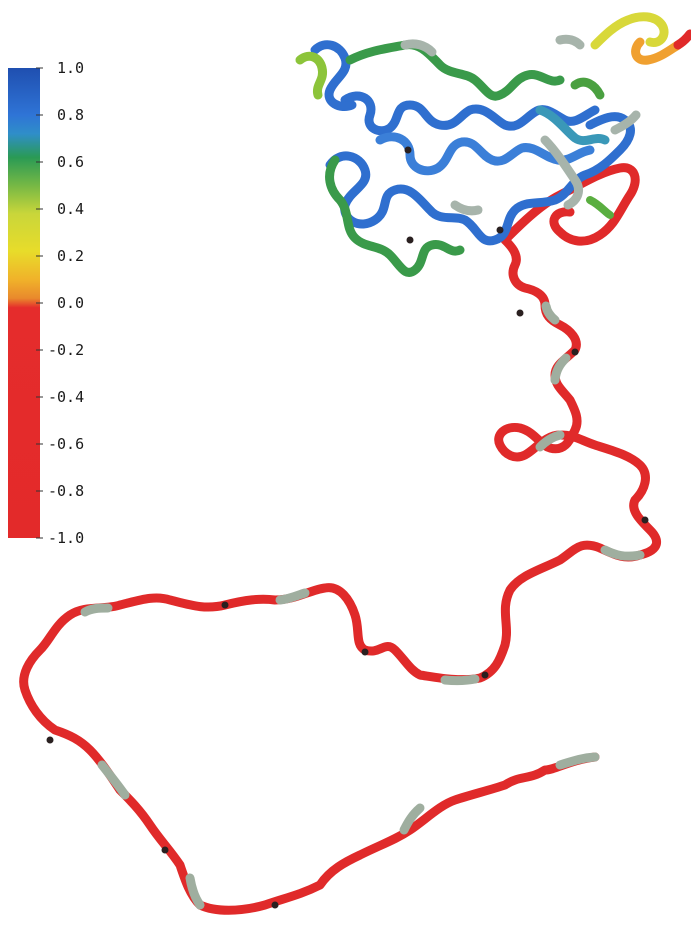  Describe the element at coordinates (70, 256) in the screenshot. I see `legend-tick-label: 0.2` at that location.